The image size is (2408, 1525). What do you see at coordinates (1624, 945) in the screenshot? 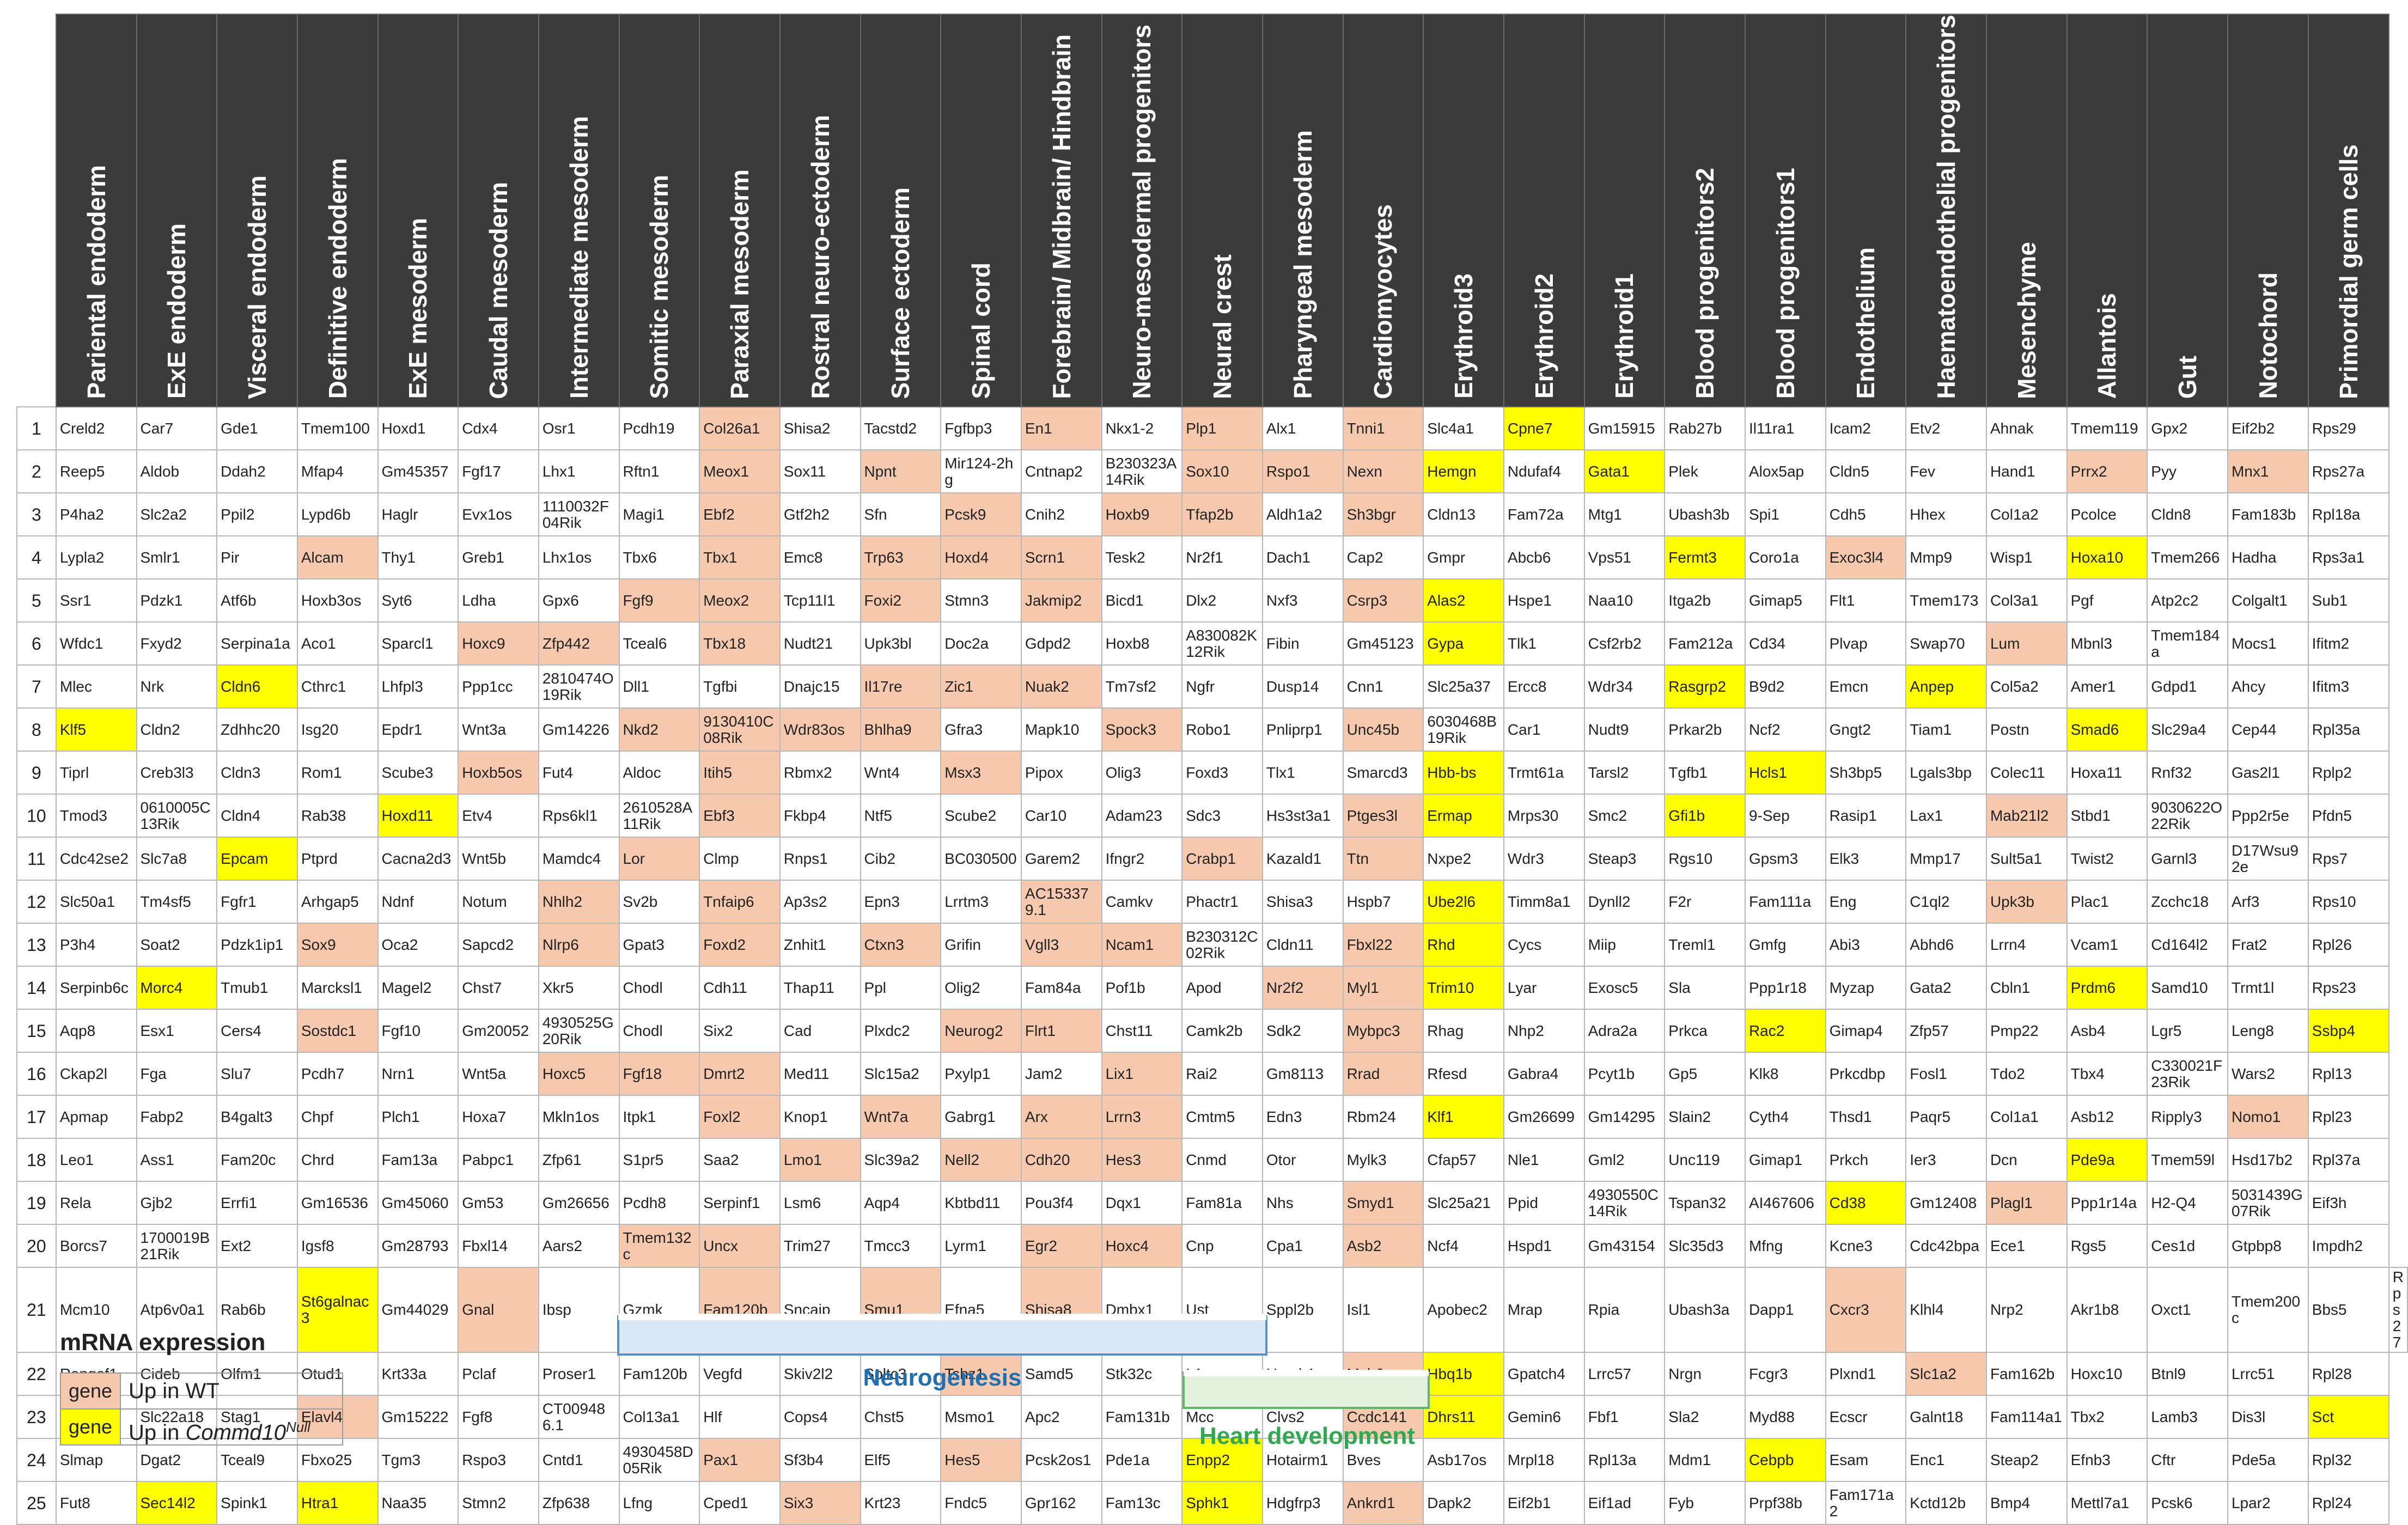
I see `gene-cell: Miip` at bounding box center [1624, 945].